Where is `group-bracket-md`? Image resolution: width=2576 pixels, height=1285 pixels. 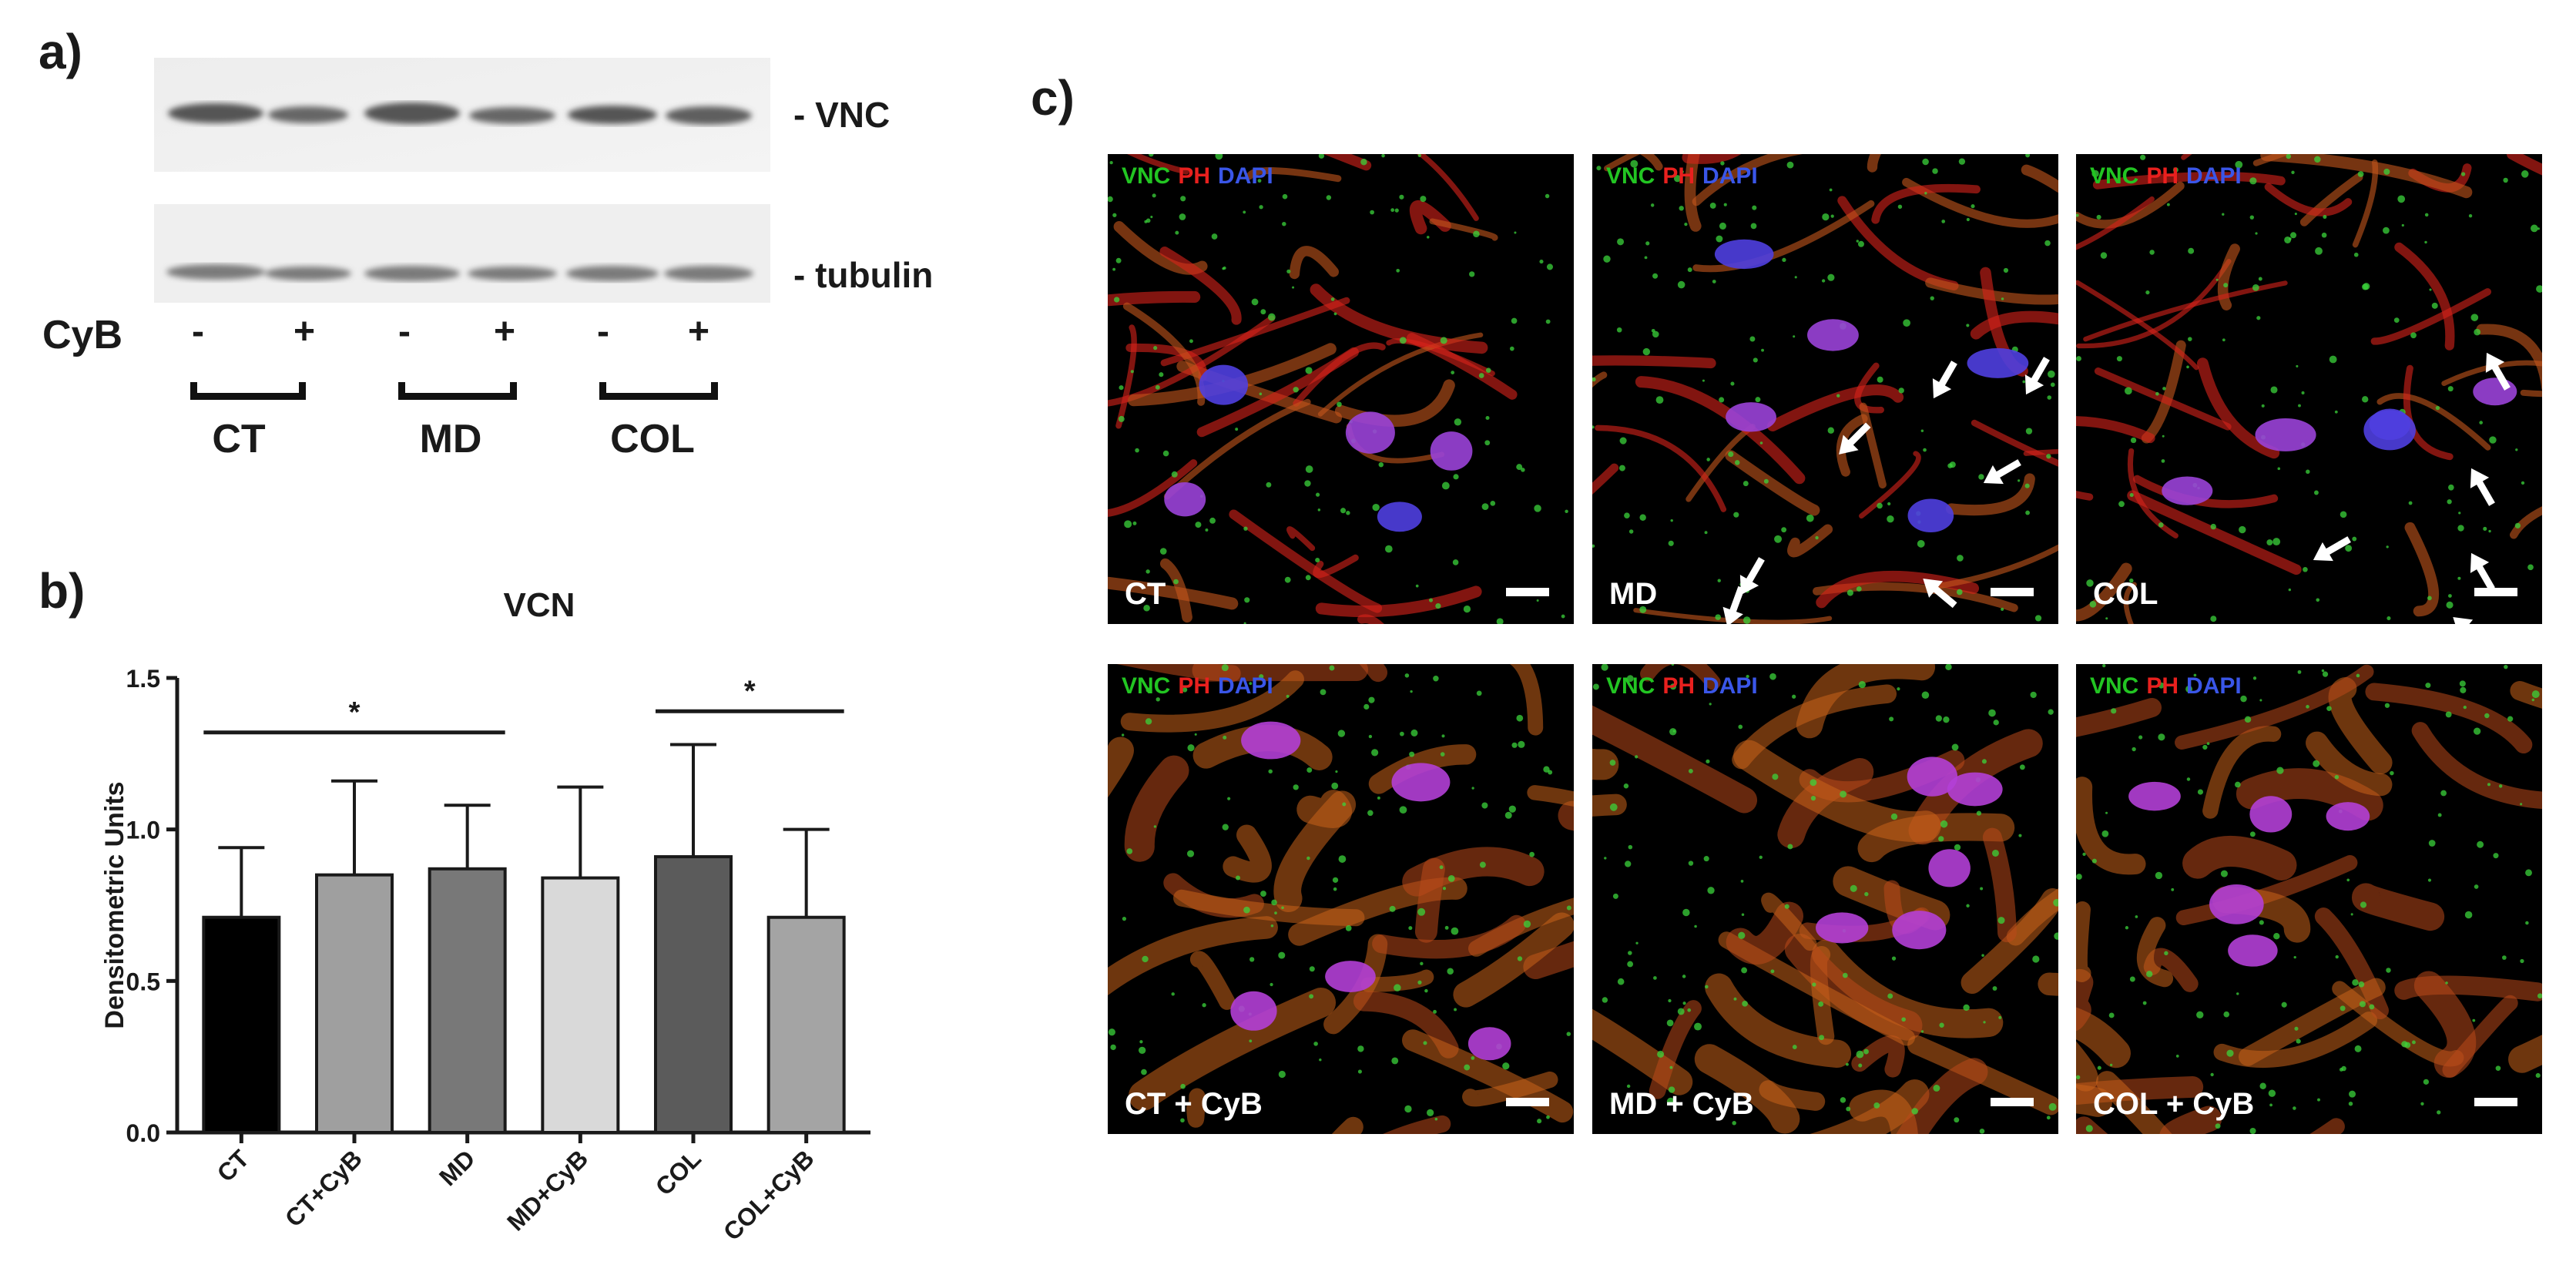
group-bracket-md is located at coordinates (457, 391).